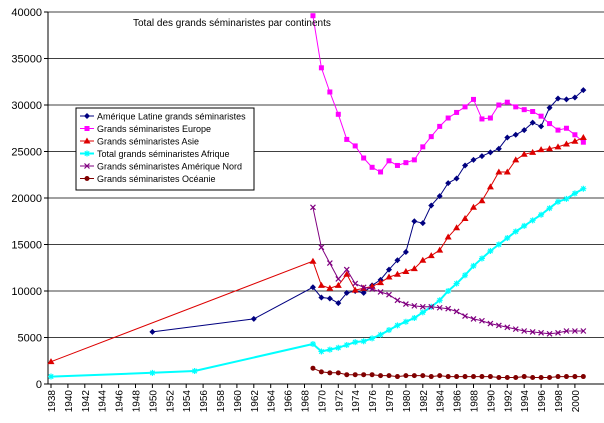  Describe the element at coordinates (87, 166) in the screenshot. I see `legend-marker` at that location.